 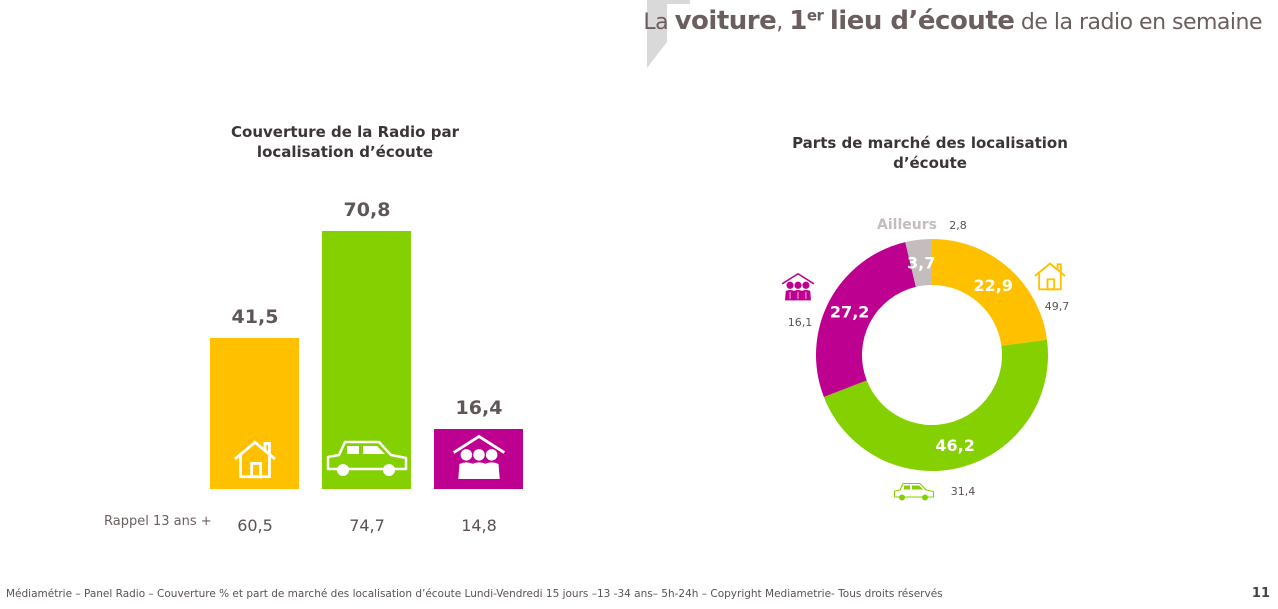 I want to click on donut-reminder-ailleurs: 2,8, so click(x=958, y=225).